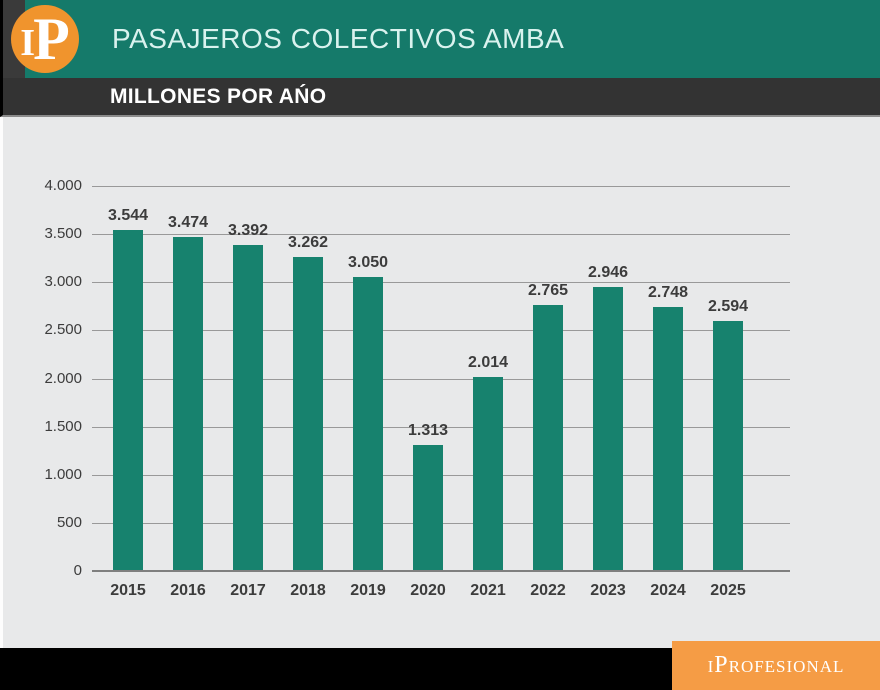 The height and width of the screenshot is (690, 880). Describe the element at coordinates (488, 590) in the screenshot. I see `x-axis-label-2021: 2021` at that location.